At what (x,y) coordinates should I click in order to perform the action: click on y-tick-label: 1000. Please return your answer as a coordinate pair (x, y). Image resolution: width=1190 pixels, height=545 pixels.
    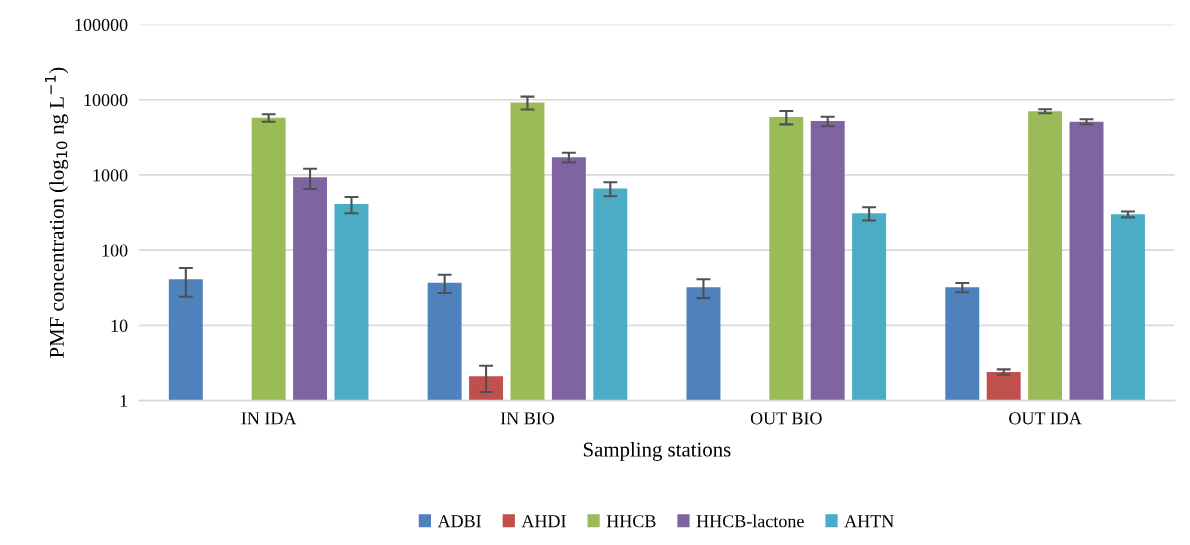
    Looking at the image, I should click on (110, 175).